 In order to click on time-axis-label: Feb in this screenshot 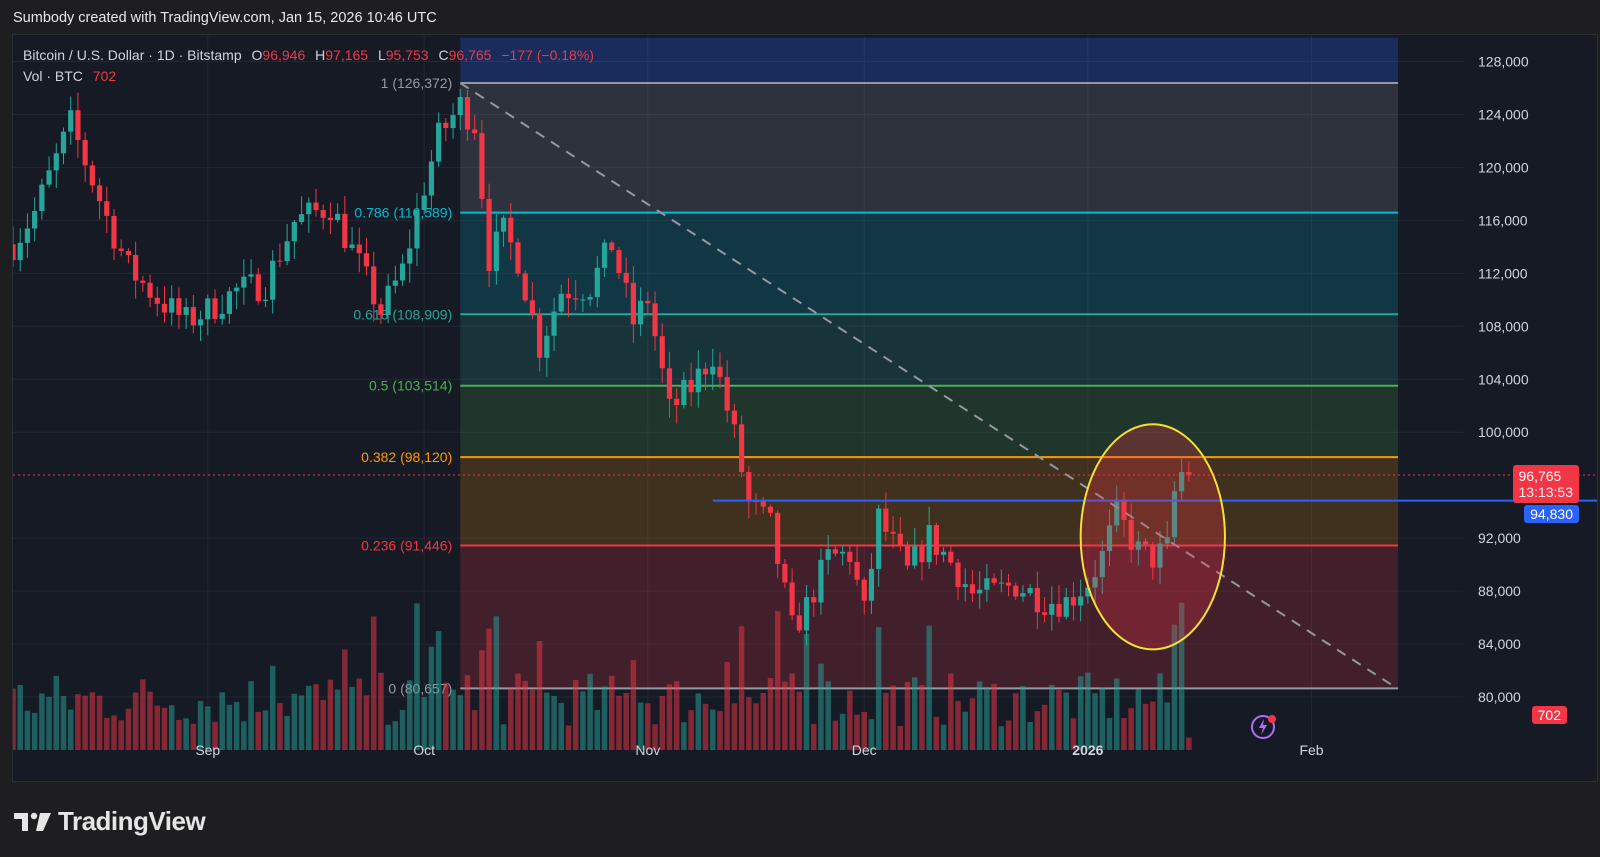, I will do `click(1311, 750)`.